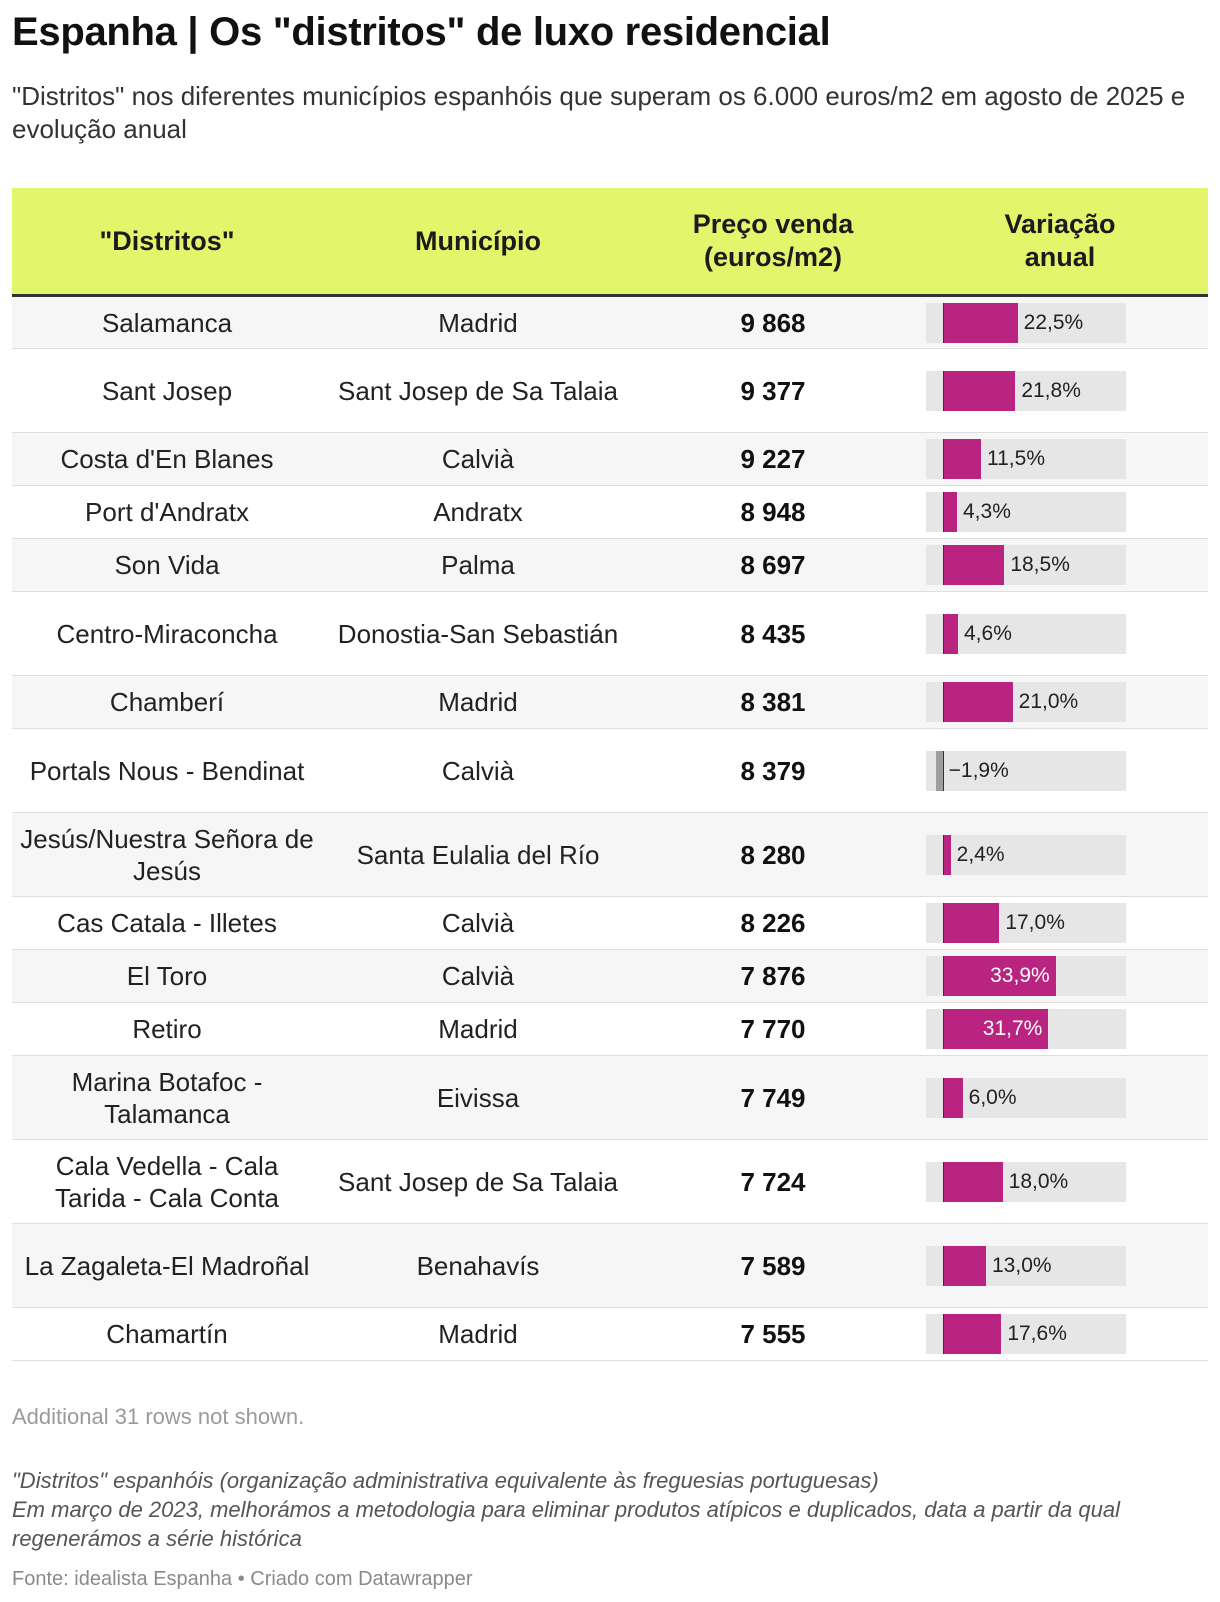 The image size is (1220, 1602). I want to click on col-header-municipio: Município, so click(478, 242).